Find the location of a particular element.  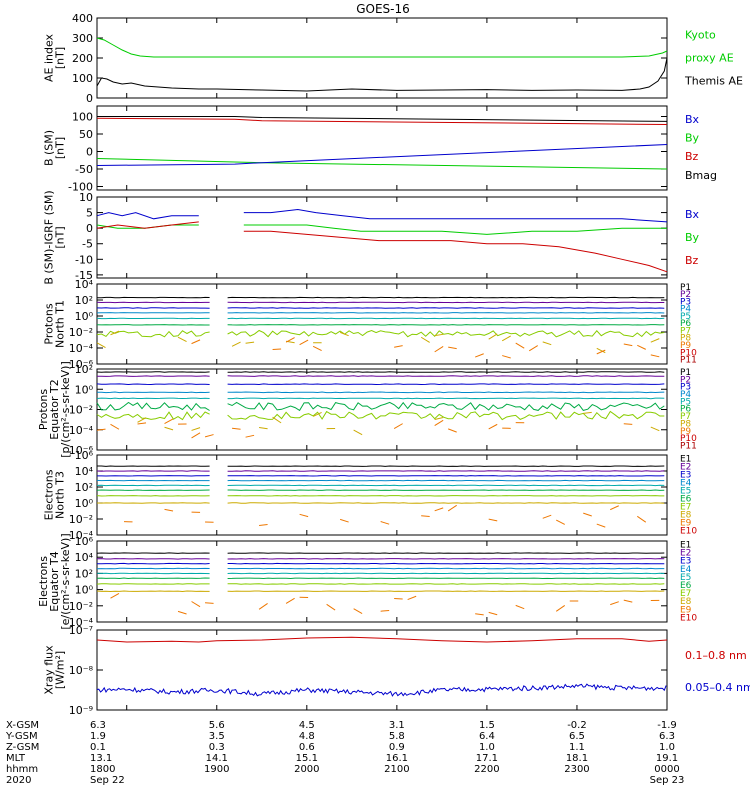

series-line-p1 is located at coordinates (153, 372).